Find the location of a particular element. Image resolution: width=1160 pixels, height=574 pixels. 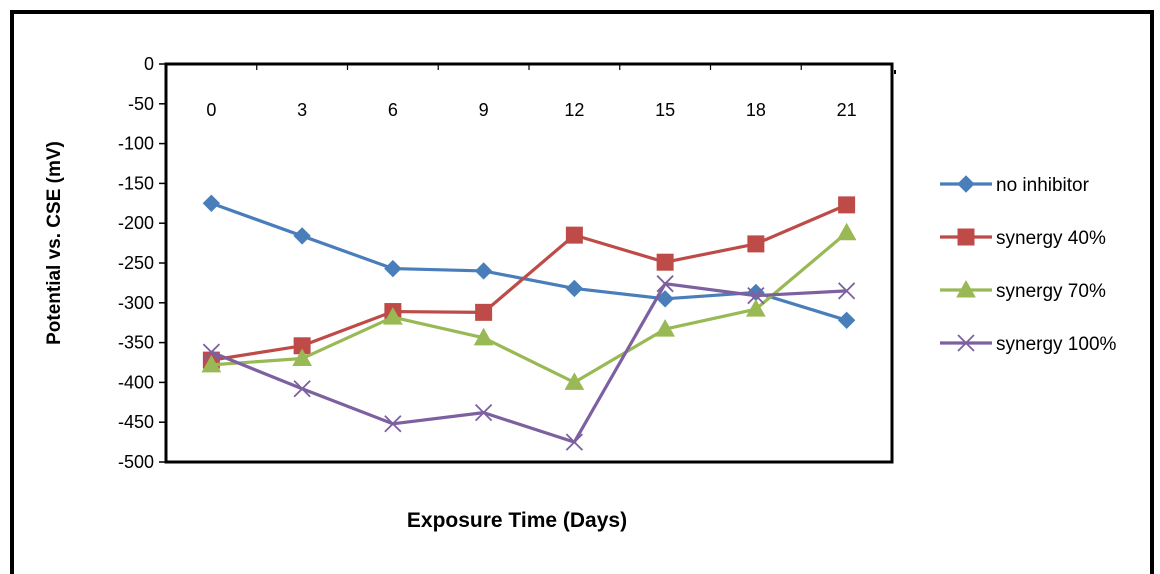

y-axis-title: Potential vs. CSE (mV) is located at coordinates (54, 243).